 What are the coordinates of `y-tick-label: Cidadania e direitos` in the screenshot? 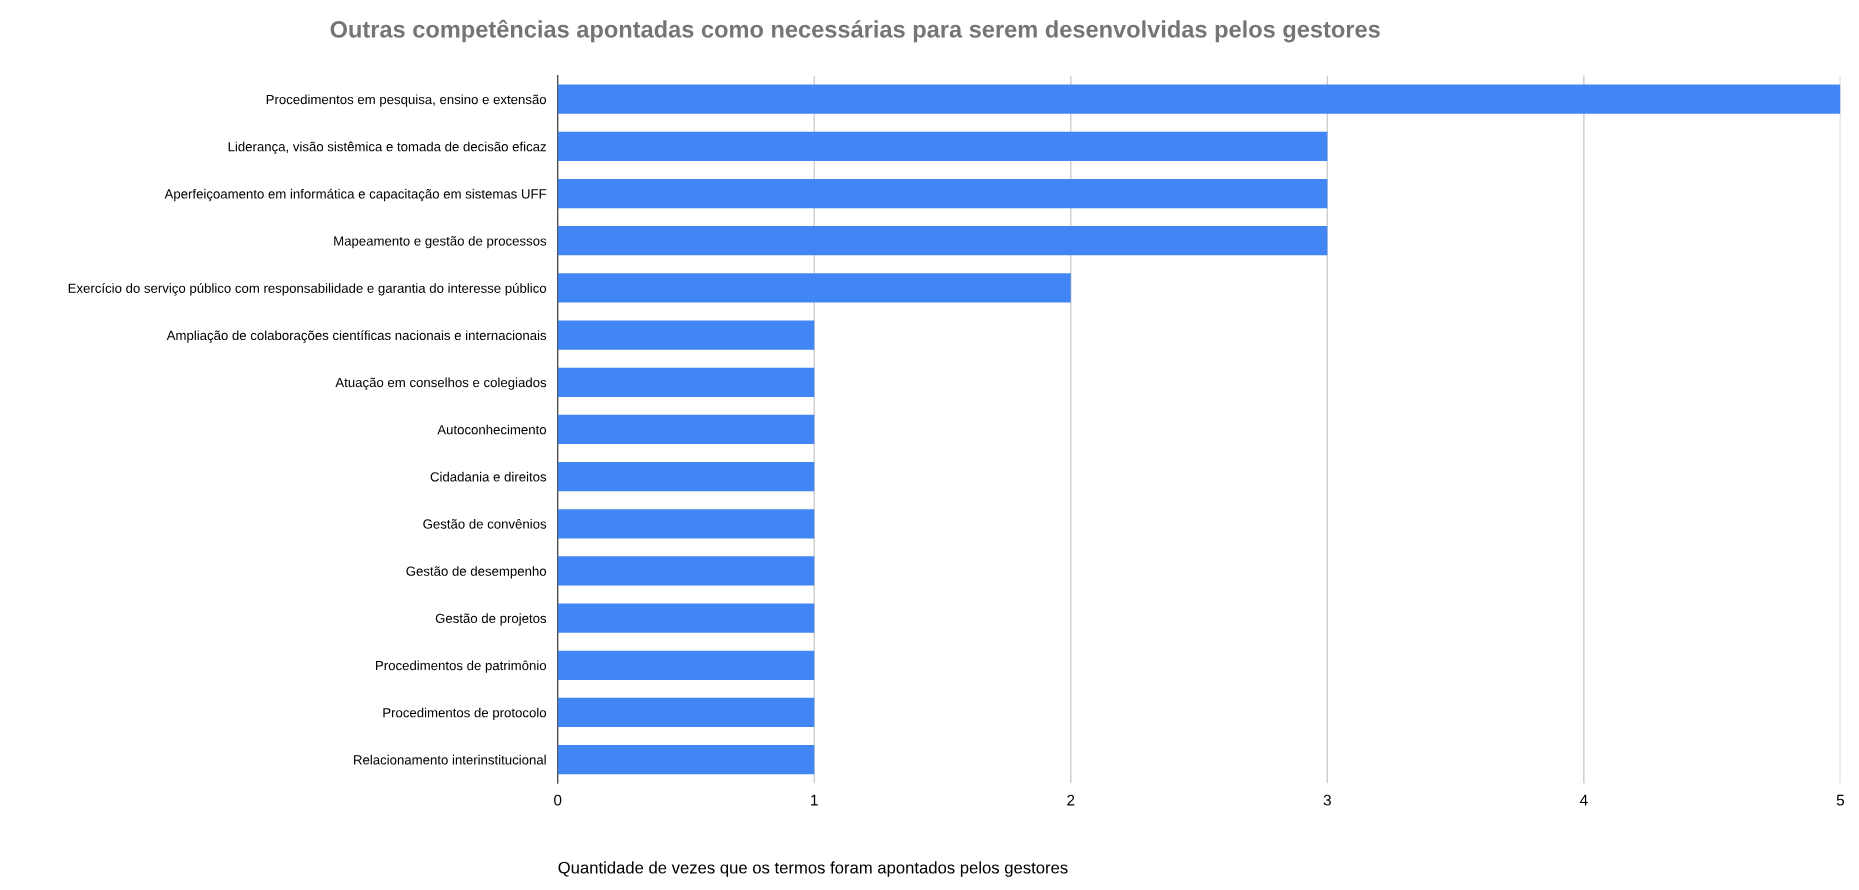 It's located at (488, 476).